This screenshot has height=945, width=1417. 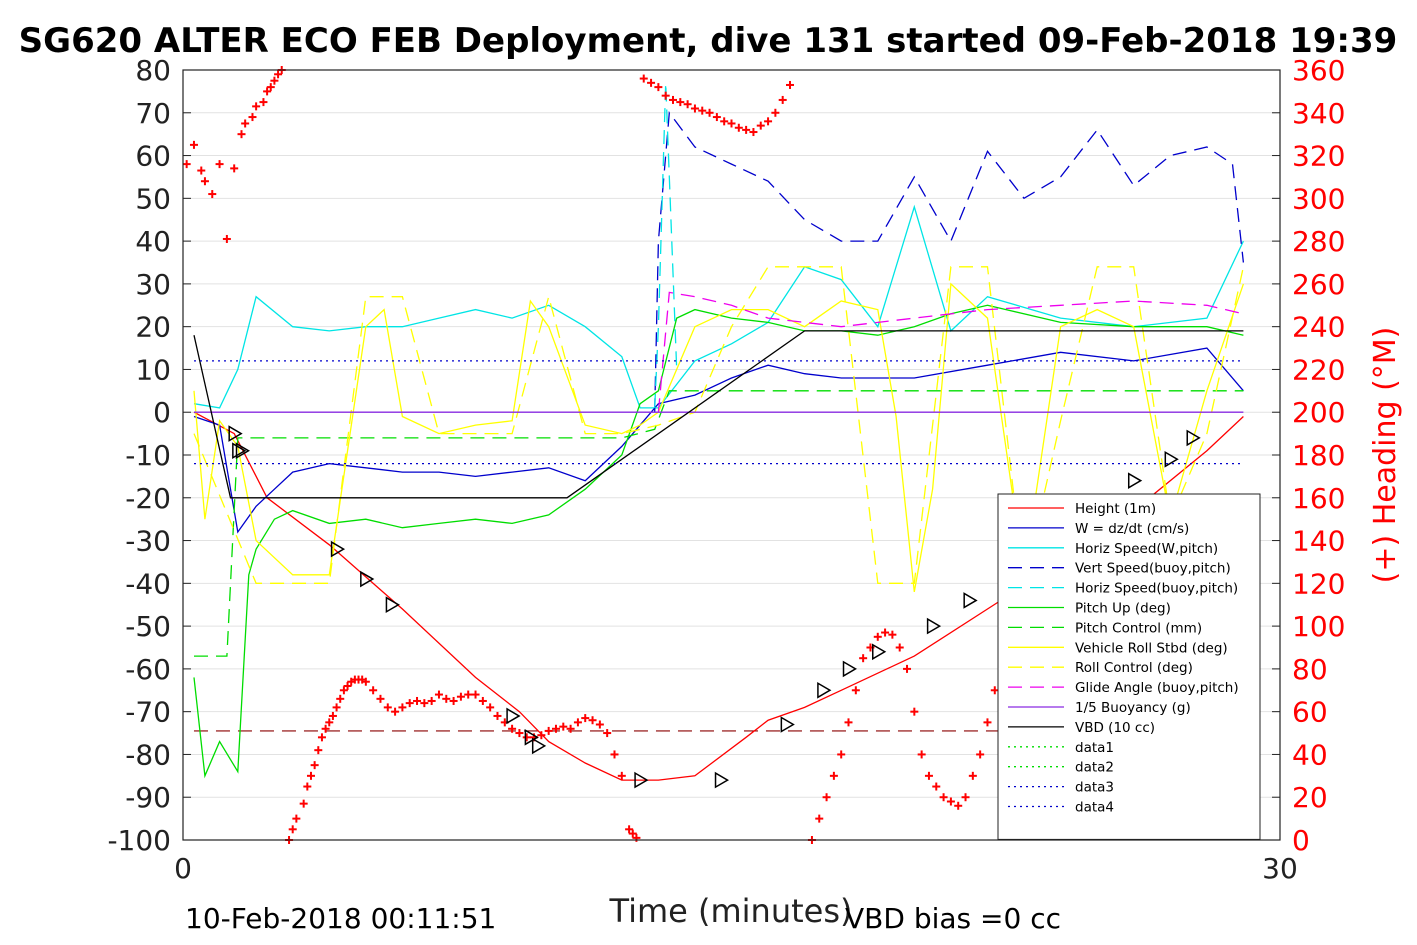 What do you see at coordinates (1089, 609) in the screenshot?
I see `legend-entry: Pitch Up (deg)` at bounding box center [1089, 609].